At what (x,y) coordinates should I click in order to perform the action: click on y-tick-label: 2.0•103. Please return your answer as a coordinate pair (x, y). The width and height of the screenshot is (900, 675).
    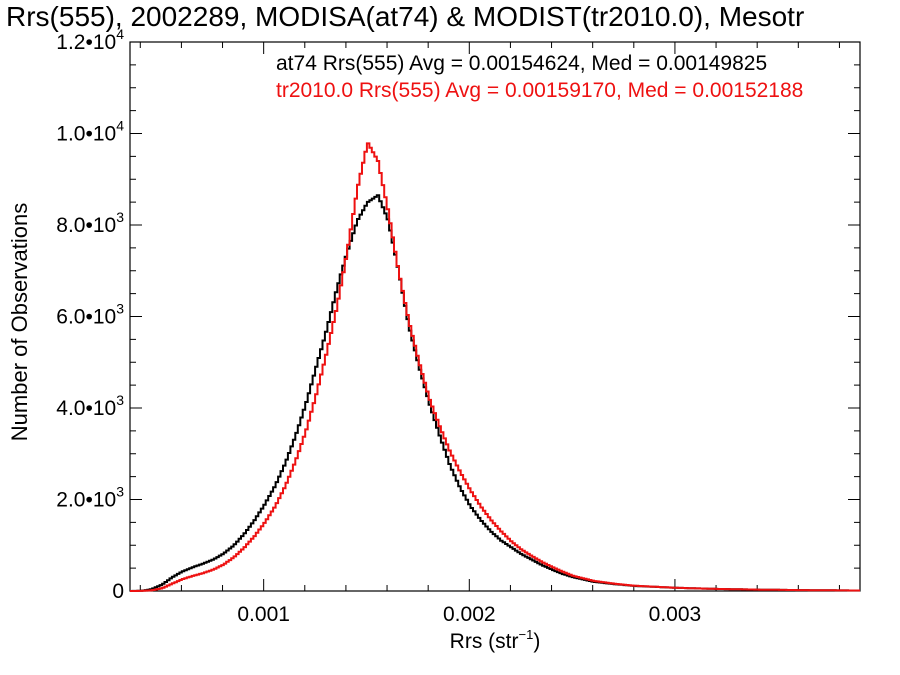
    Looking at the image, I should click on (90, 498).